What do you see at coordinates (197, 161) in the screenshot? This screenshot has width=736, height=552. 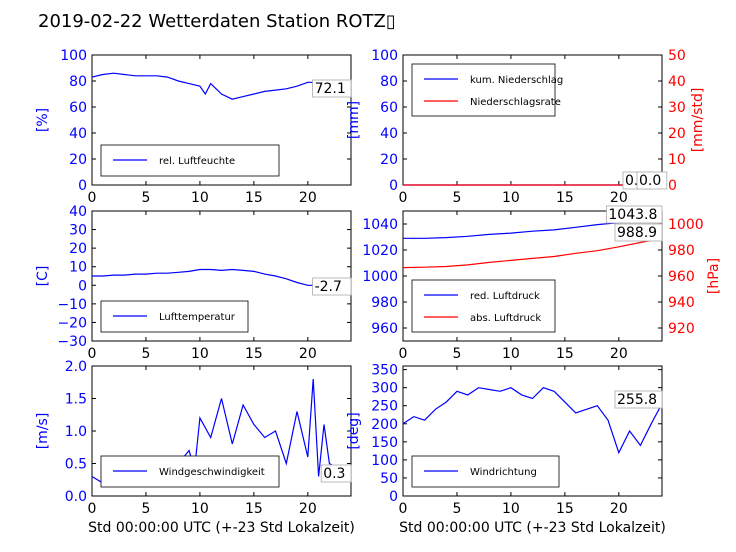 I see `legend-entry: rel. Luftfeuchte` at bounding box center [197, 161].